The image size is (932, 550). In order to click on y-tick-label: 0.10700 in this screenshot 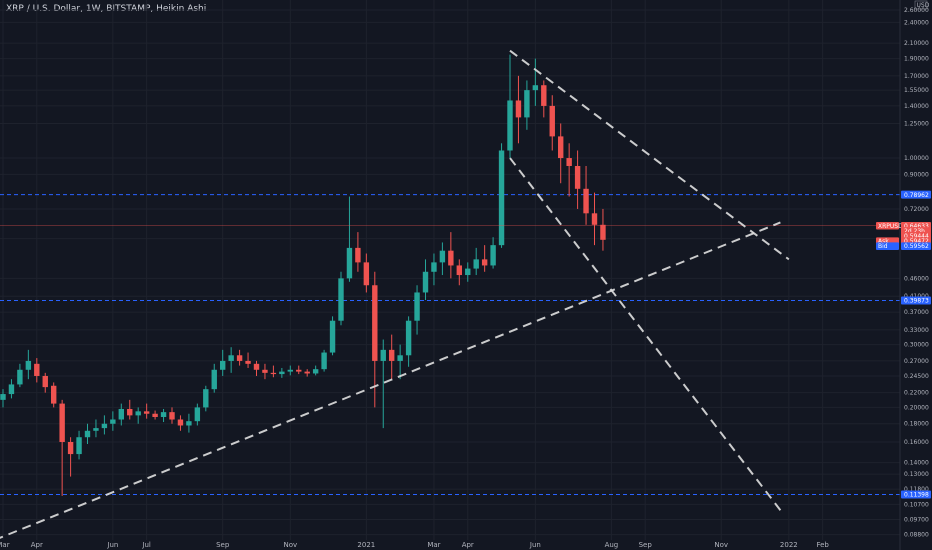, I will do `click(916, 504)`.